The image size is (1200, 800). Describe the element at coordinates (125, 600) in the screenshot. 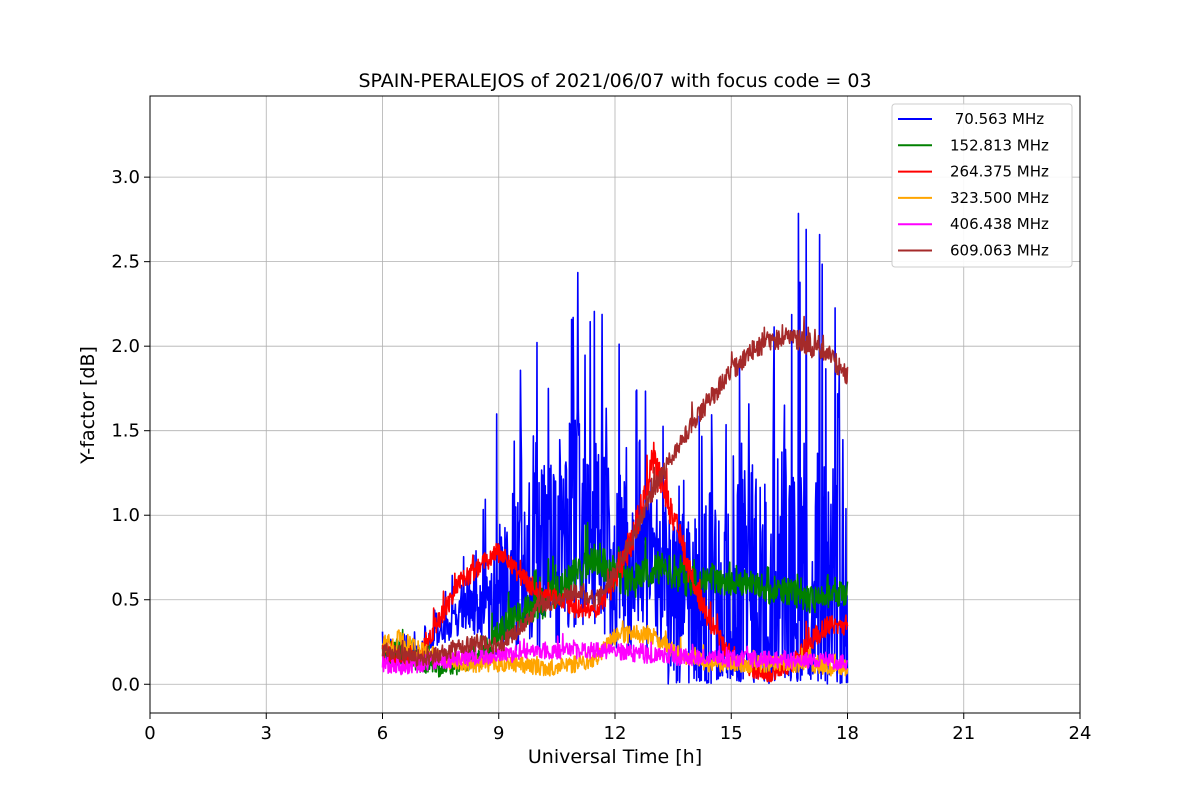

I see `y-tick-label: 0.5` at that location.